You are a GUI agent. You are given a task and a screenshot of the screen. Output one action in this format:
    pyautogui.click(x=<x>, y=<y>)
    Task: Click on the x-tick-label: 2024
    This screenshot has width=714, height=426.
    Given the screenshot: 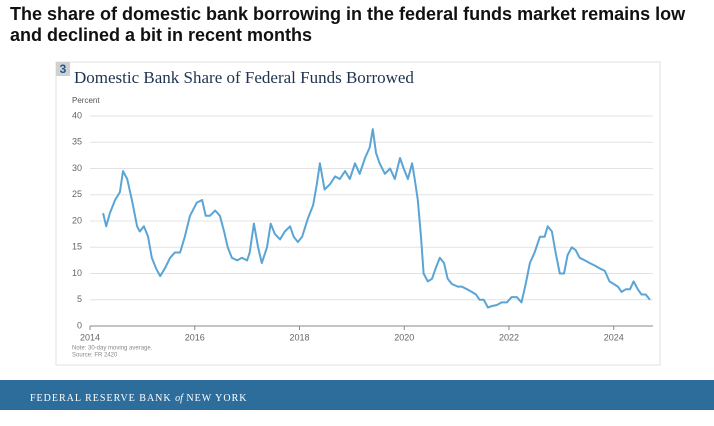 What is the action you would take?
    pyautogui.click(x=614, y=337)
    